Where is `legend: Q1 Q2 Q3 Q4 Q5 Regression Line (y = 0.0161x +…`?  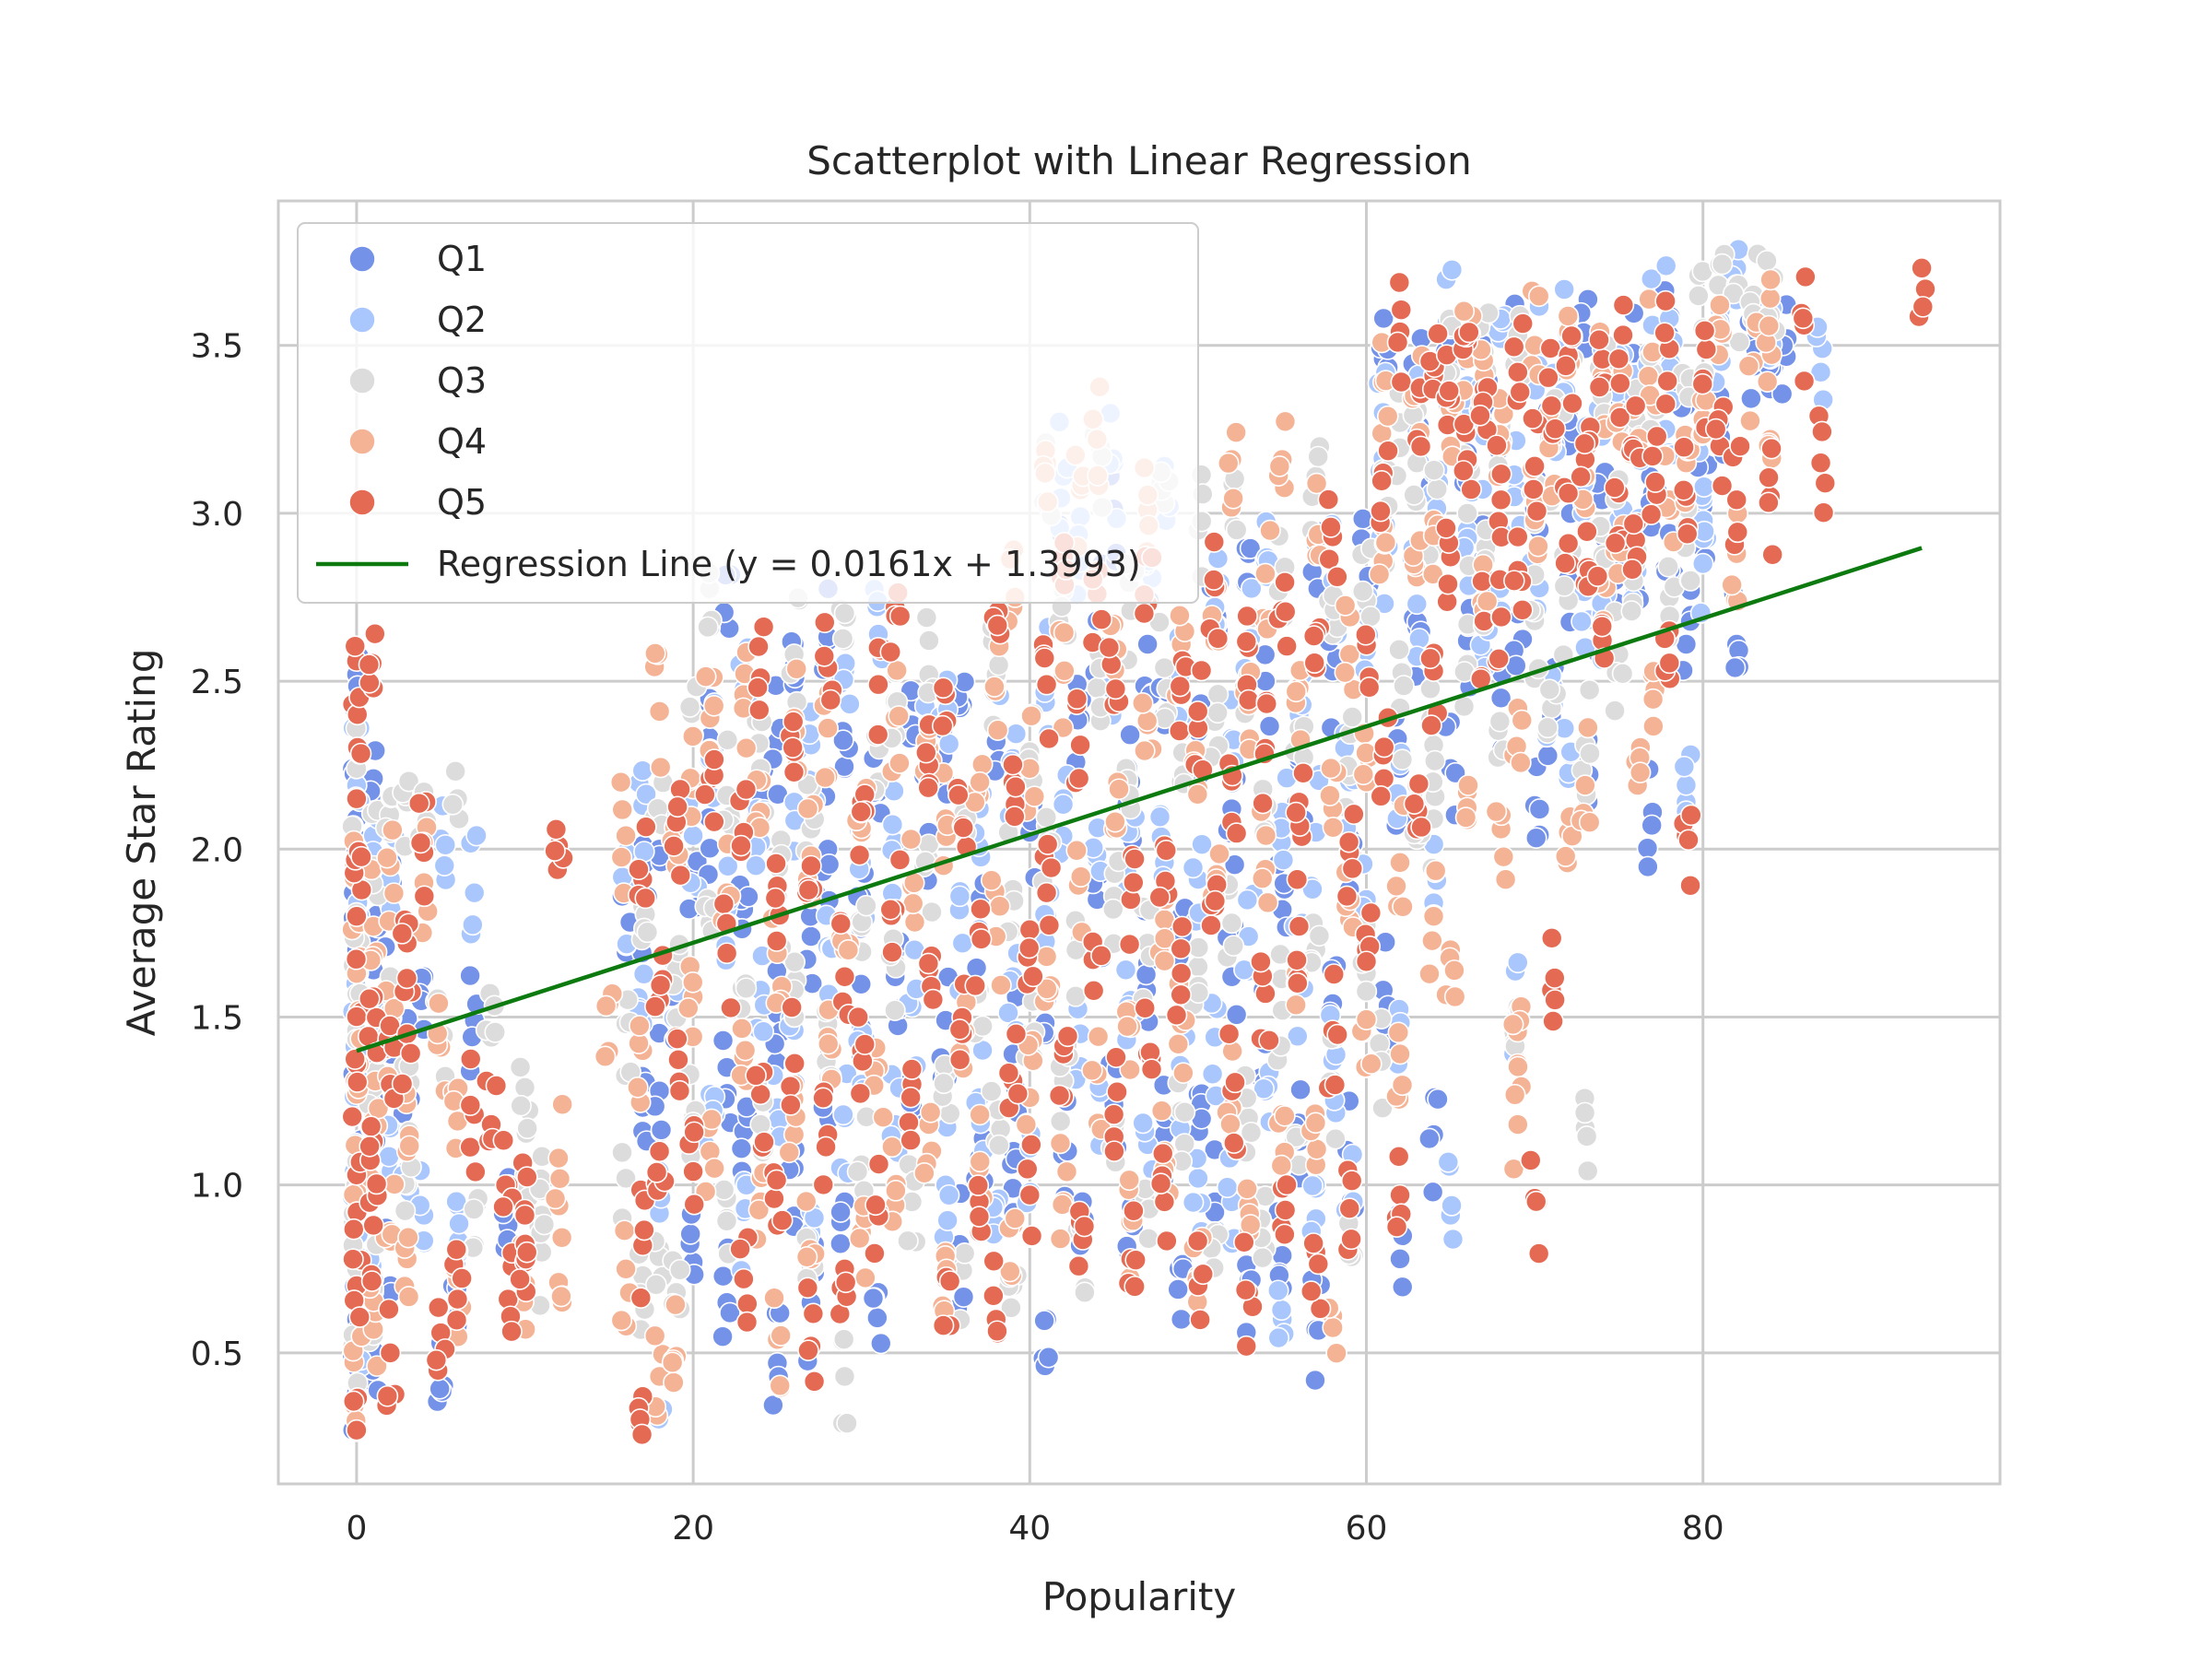
legend: Q1 Q2 Q3 Q4 Q5 Regression Line (y = 0.0161x +… is located at coordinates (748, 413).